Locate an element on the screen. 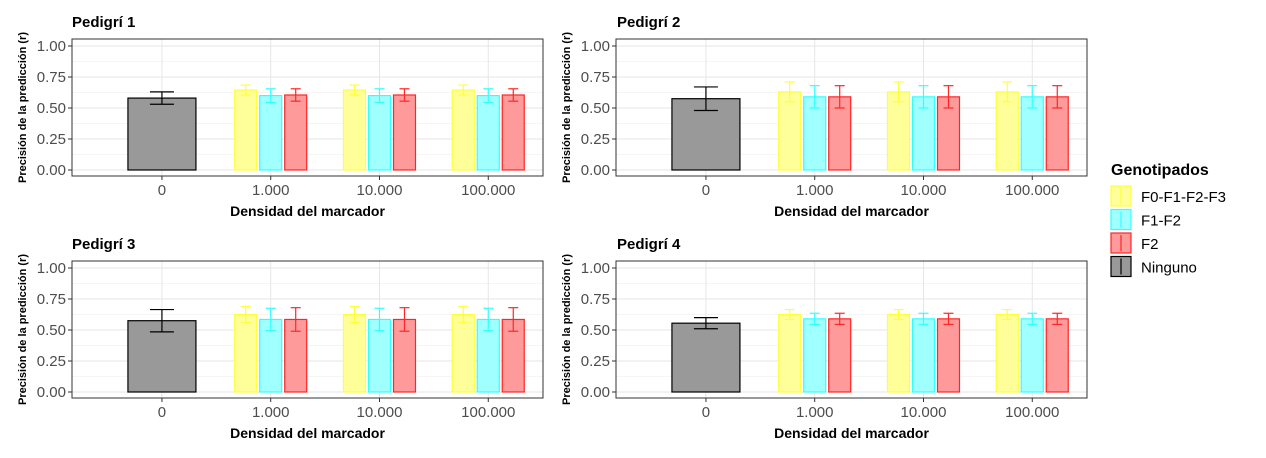  legend-title: Genotipados is located at coordinates (1160, 170).